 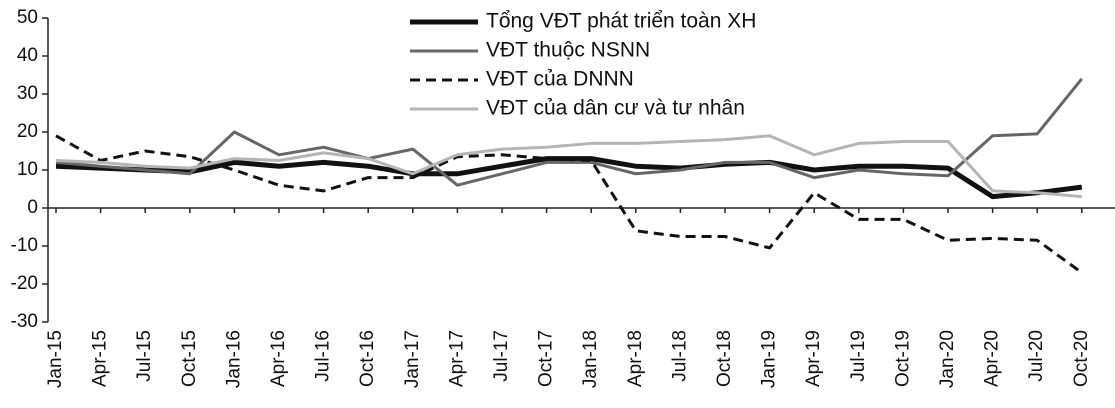 I want to click on series-line, so click(x=568, y=166).